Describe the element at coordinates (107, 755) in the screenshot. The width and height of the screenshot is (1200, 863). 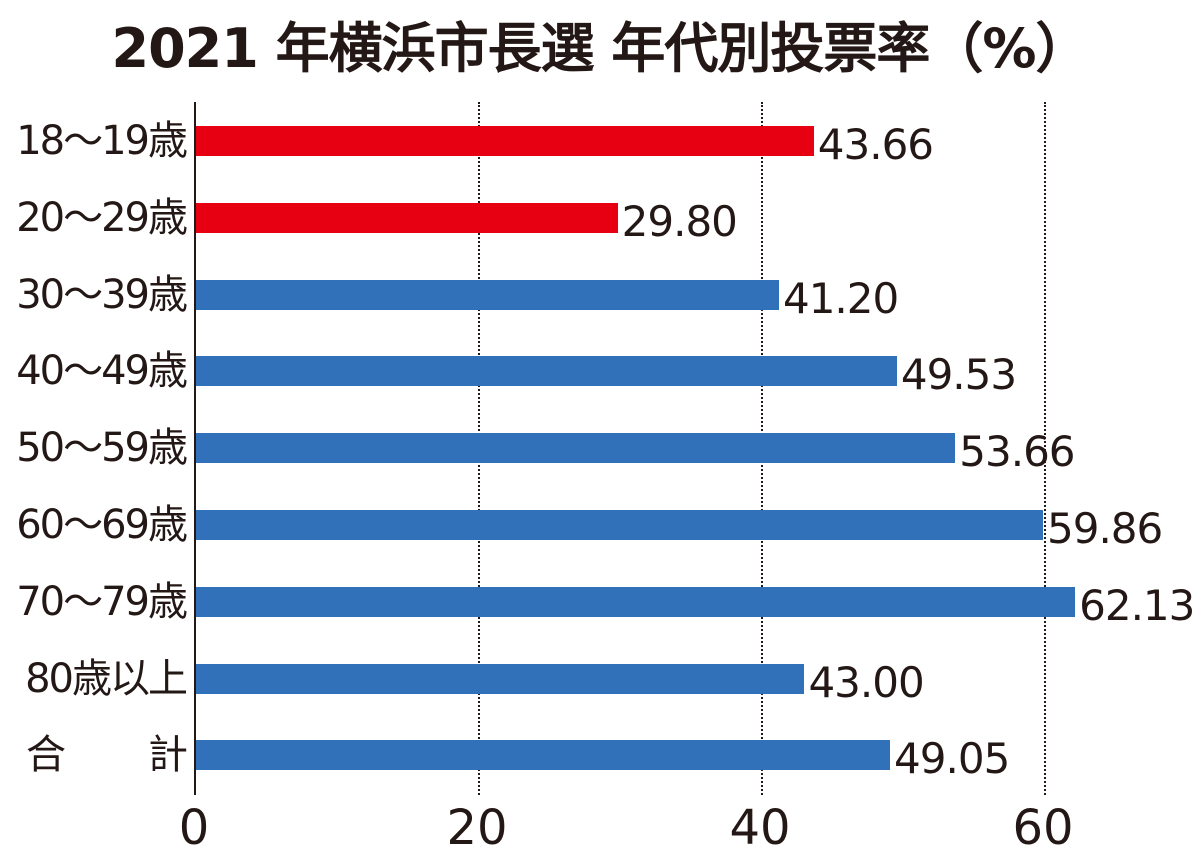
I see `category-label: 合計` at that location.